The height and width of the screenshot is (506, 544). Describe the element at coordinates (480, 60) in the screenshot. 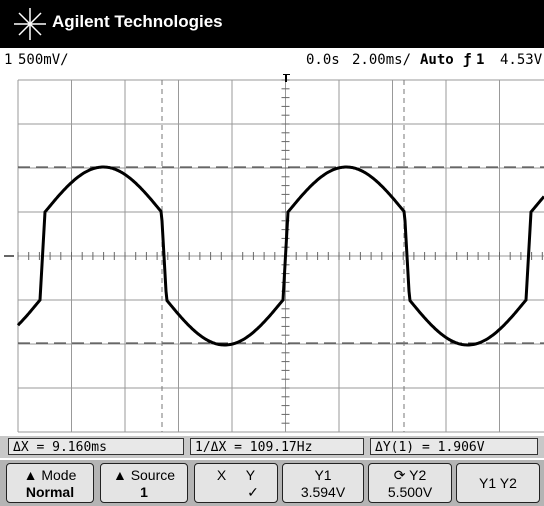

I see `trigger-source: 1` at that location.